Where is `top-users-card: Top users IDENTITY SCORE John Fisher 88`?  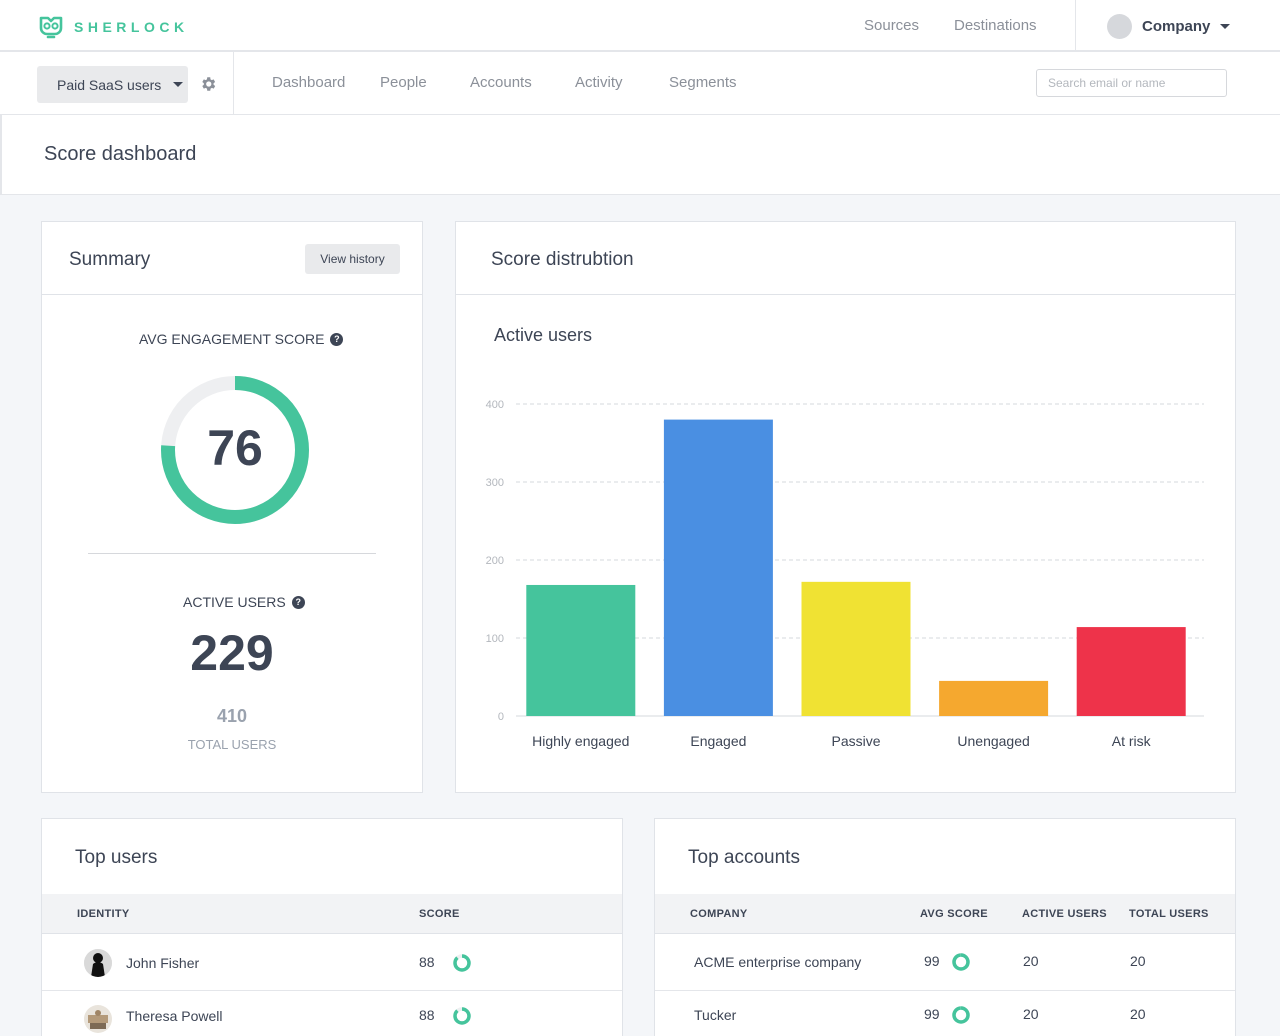
top-users-card: Top users IDENTITY SCORE John Fisher 88 is located at coordinates (332, 927).